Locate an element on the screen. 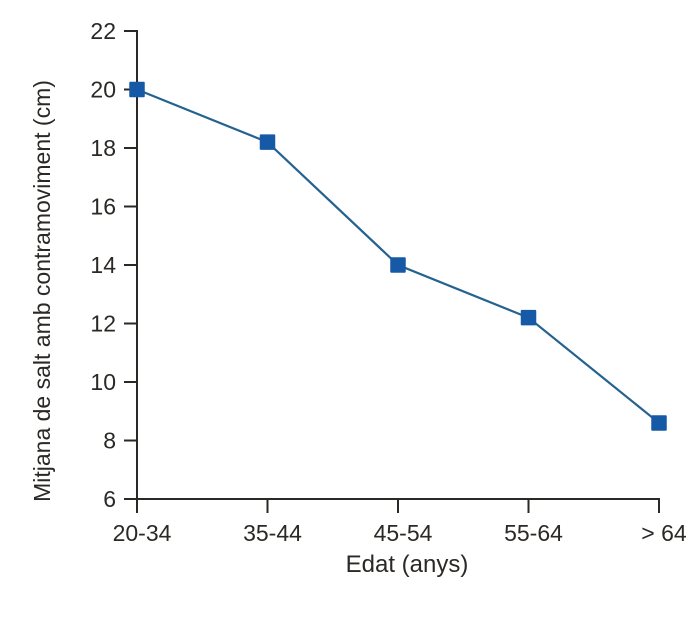  y-tick-label: 6 is located at coordinates (109, 499).